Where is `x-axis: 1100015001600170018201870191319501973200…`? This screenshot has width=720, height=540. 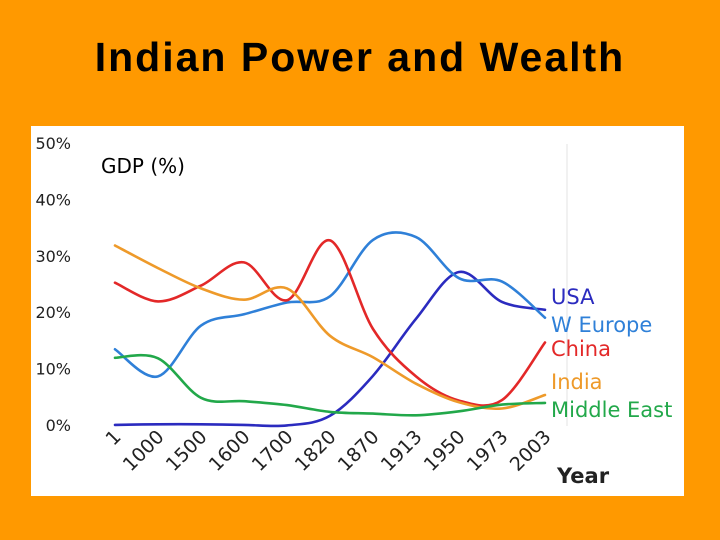 x-axis: 1100015001600170018201870191319501973200… is located at coordinates (328, 451).